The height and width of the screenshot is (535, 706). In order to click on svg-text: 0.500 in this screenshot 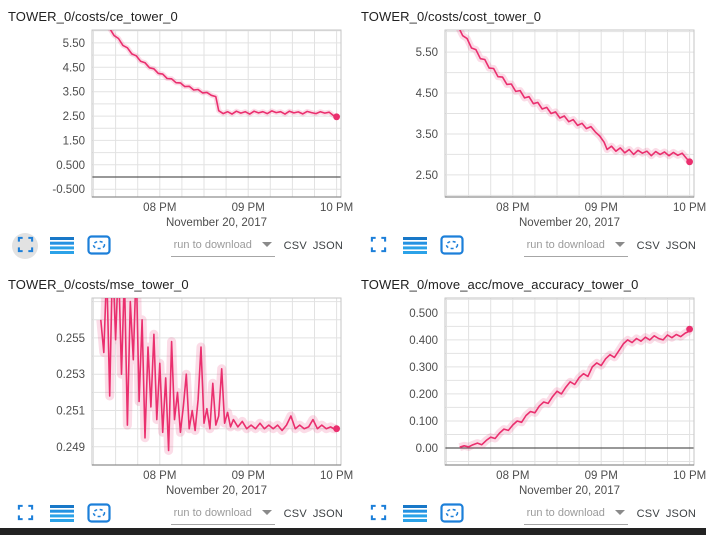, I will do `click(423, 314)`.